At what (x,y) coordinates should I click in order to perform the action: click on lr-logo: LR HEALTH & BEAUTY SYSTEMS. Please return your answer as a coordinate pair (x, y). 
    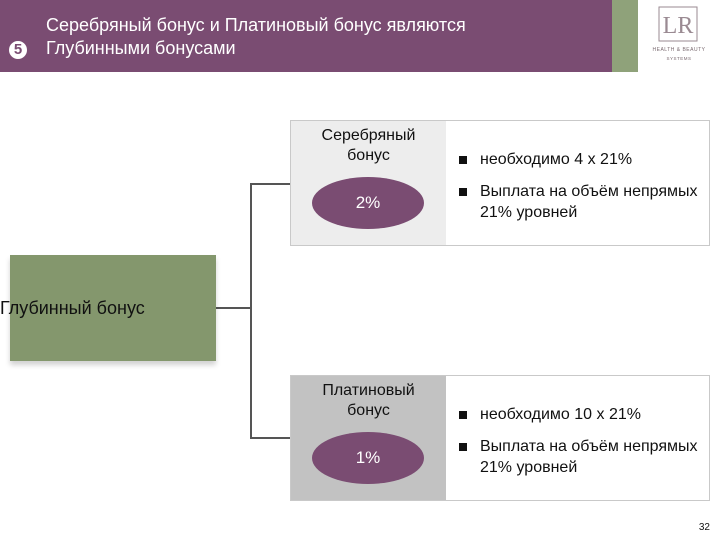
    Looking at the image, I should click on (679, 36).